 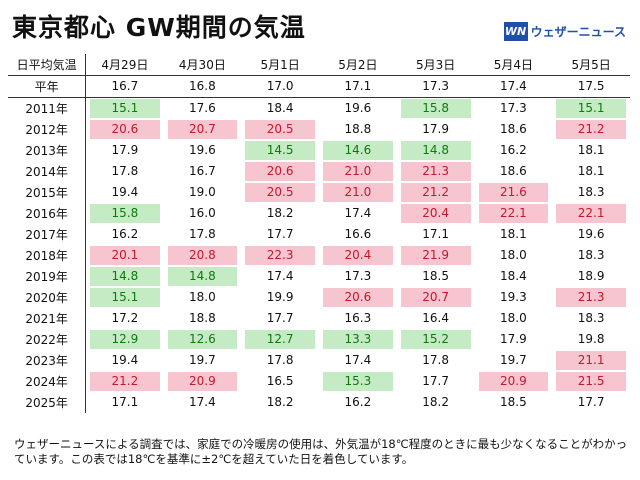 I want to click on brand-logo-group: WN ウェザーニュース, so click(x=564, y=31).